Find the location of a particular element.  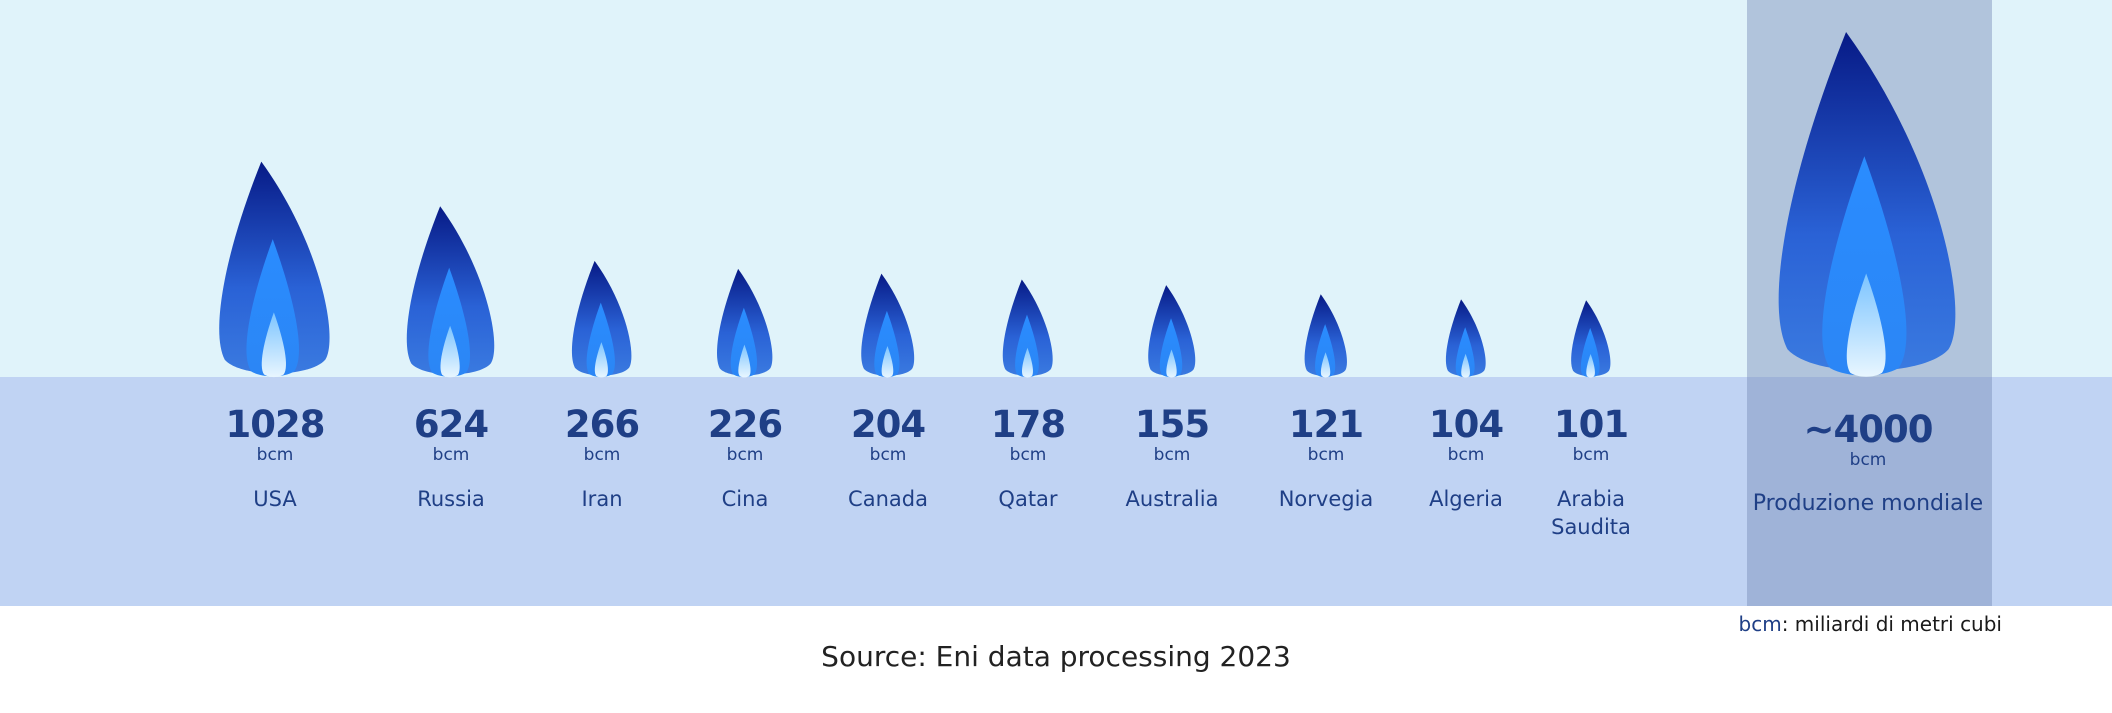

value-label: 226 is located at coordinates (745, 424).